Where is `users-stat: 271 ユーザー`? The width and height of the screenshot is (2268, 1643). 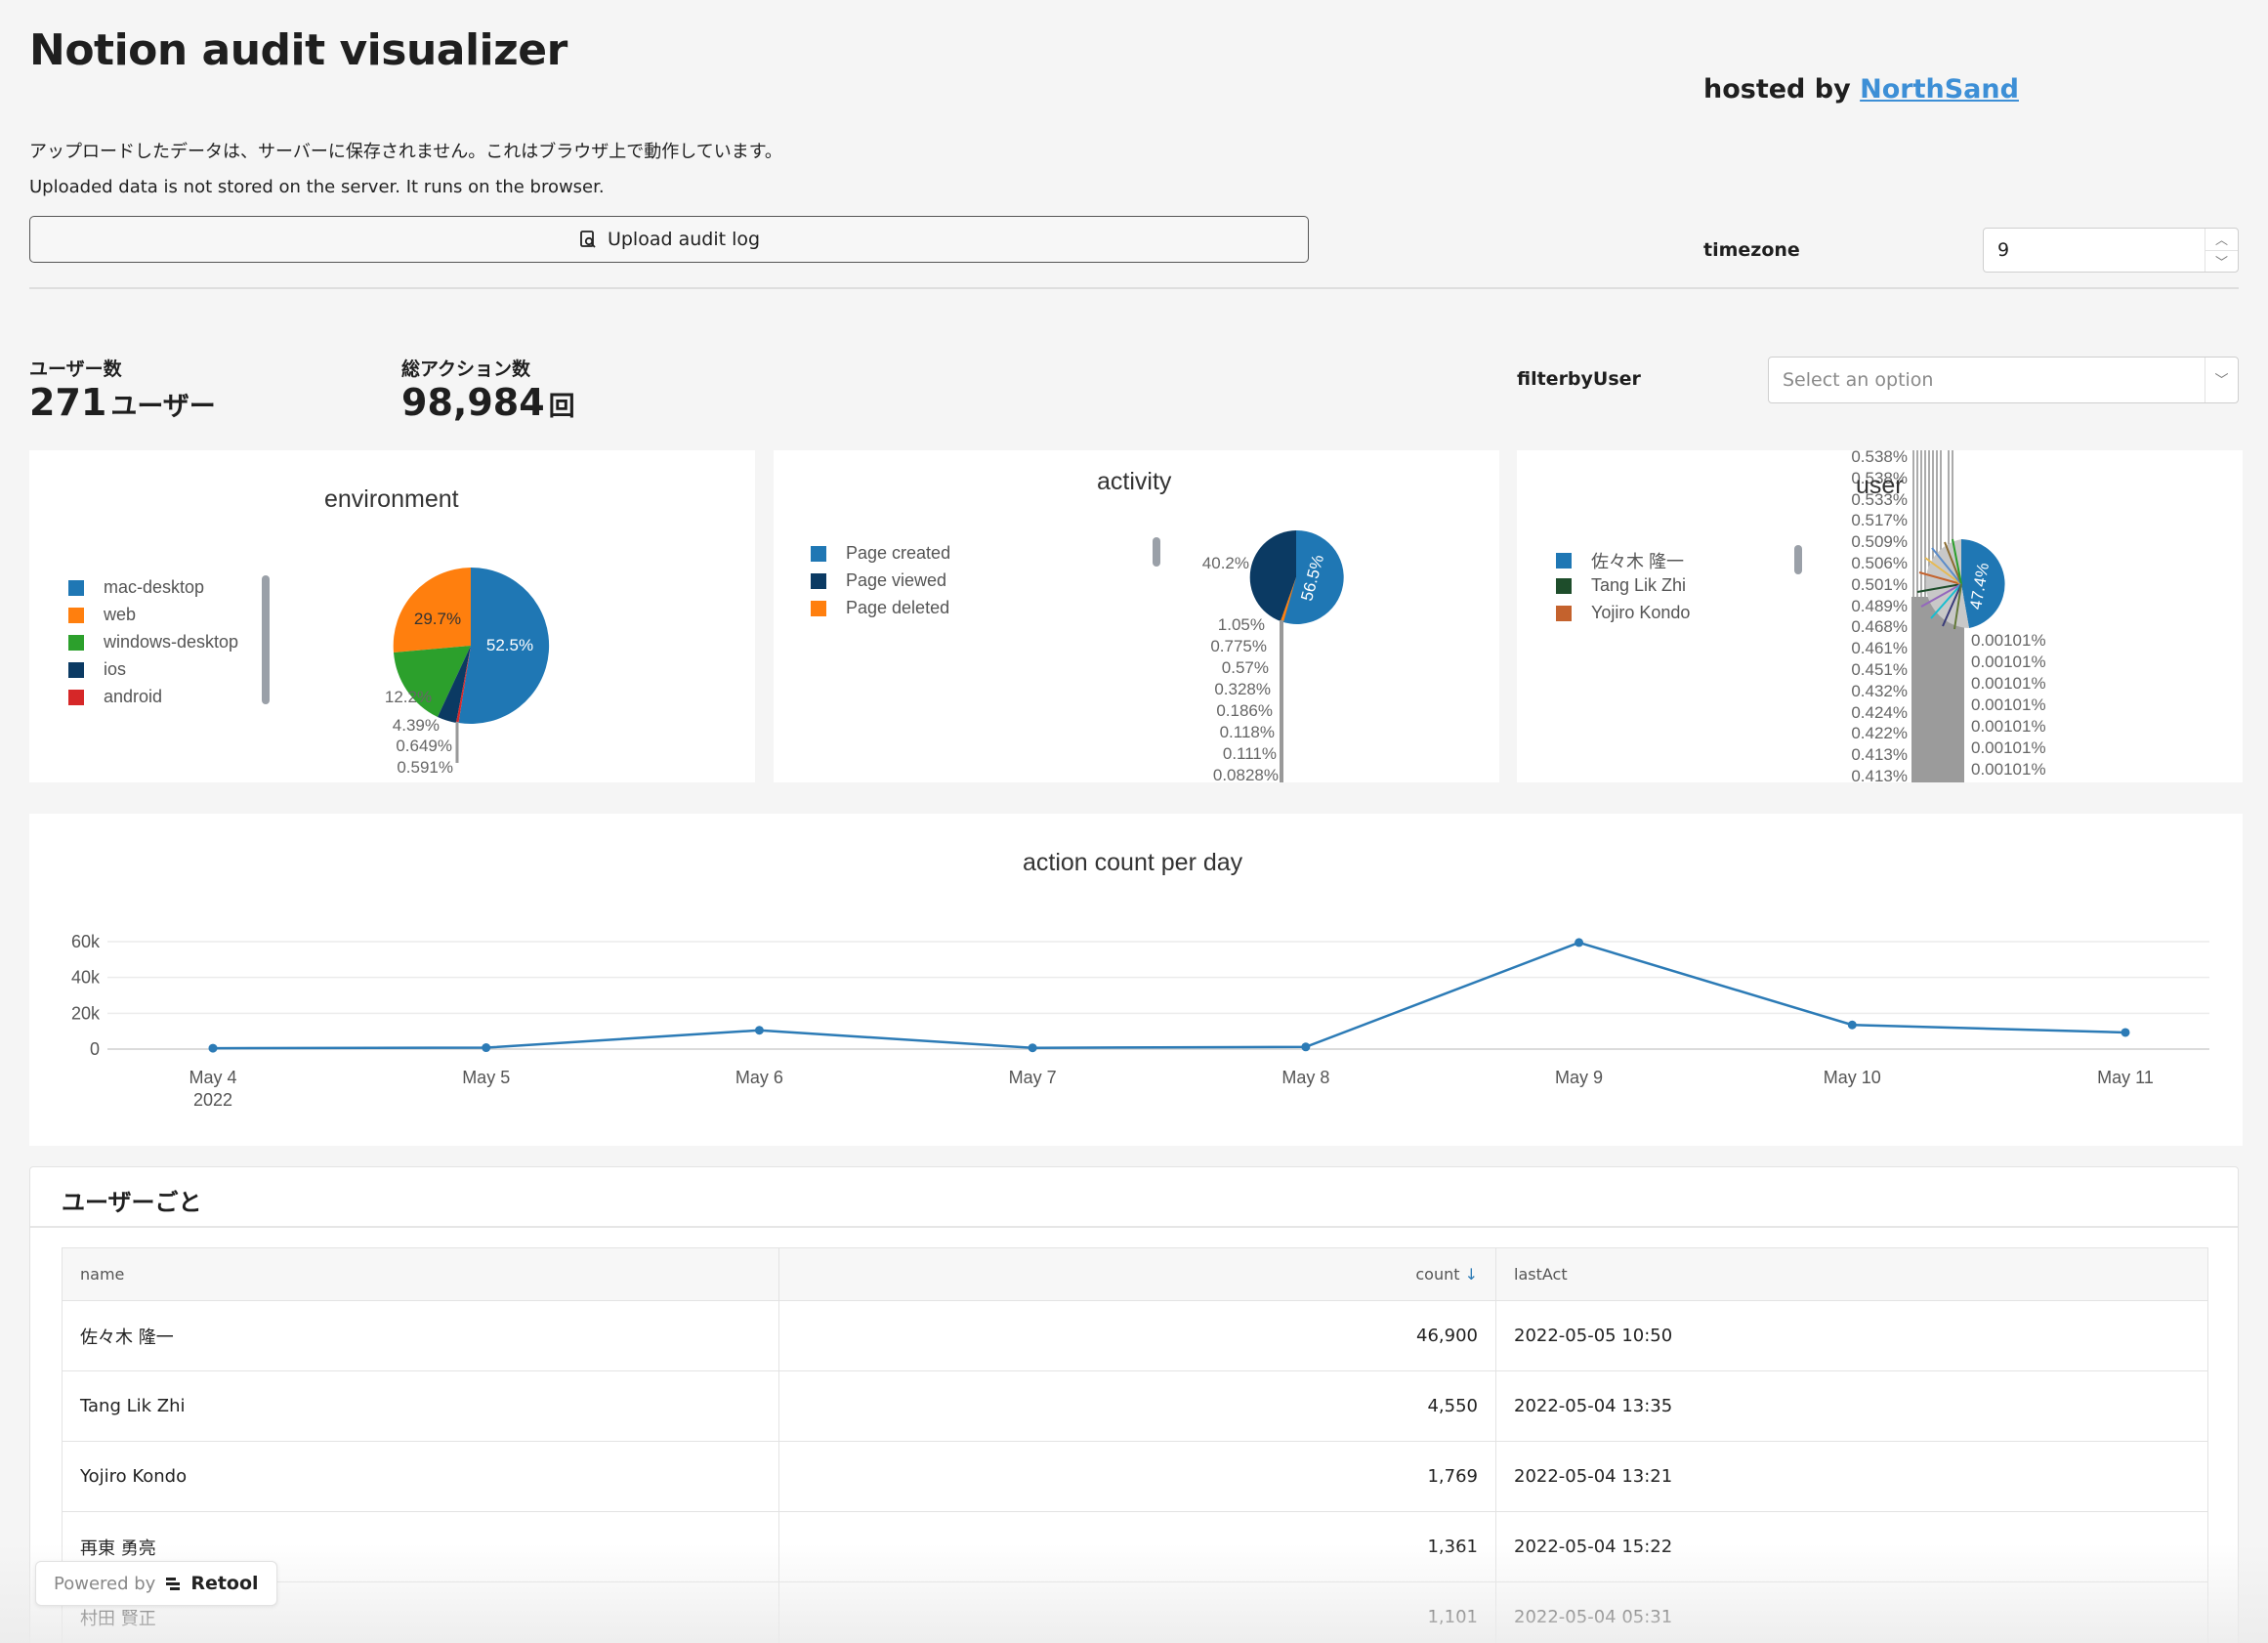 users-stat: 271 ユーザー is located at coordinates (122, 402).